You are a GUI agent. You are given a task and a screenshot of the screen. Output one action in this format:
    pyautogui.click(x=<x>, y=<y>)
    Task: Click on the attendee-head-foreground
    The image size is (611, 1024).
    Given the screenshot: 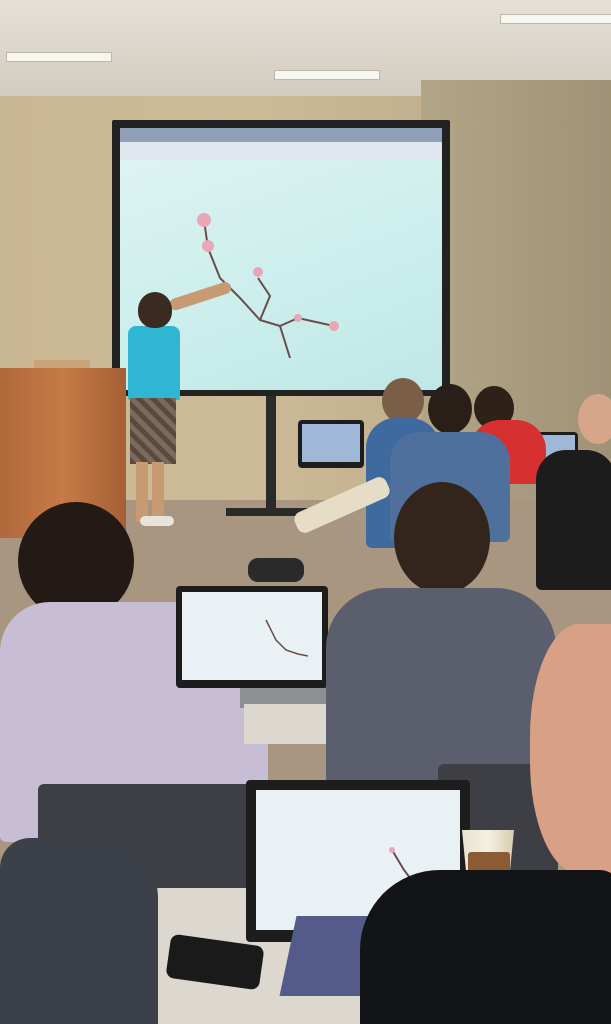 What is the action you would take?
    pyautogui.click(x=570, y=749)
    